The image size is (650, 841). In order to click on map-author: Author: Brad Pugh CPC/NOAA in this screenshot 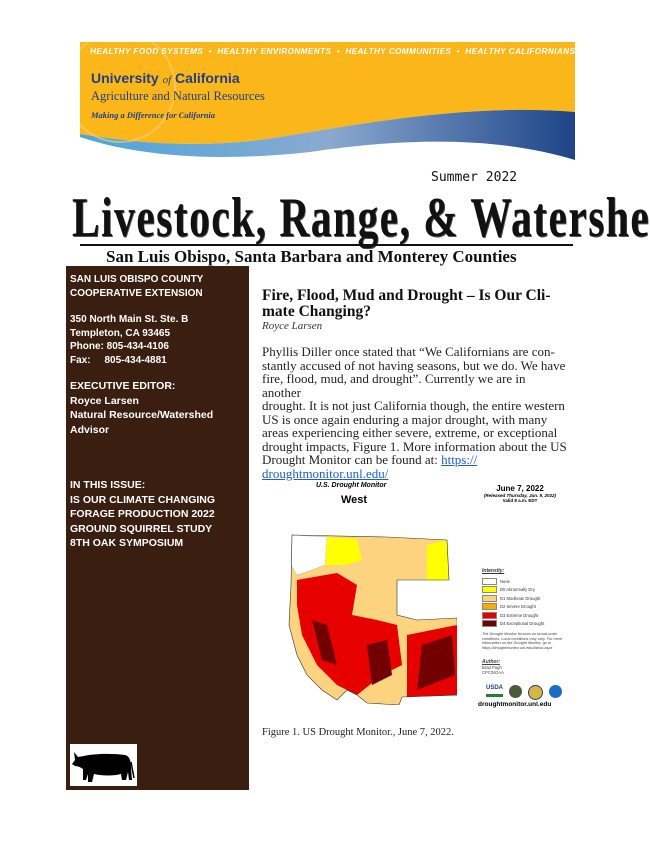, I will do `click(493, 667)`.